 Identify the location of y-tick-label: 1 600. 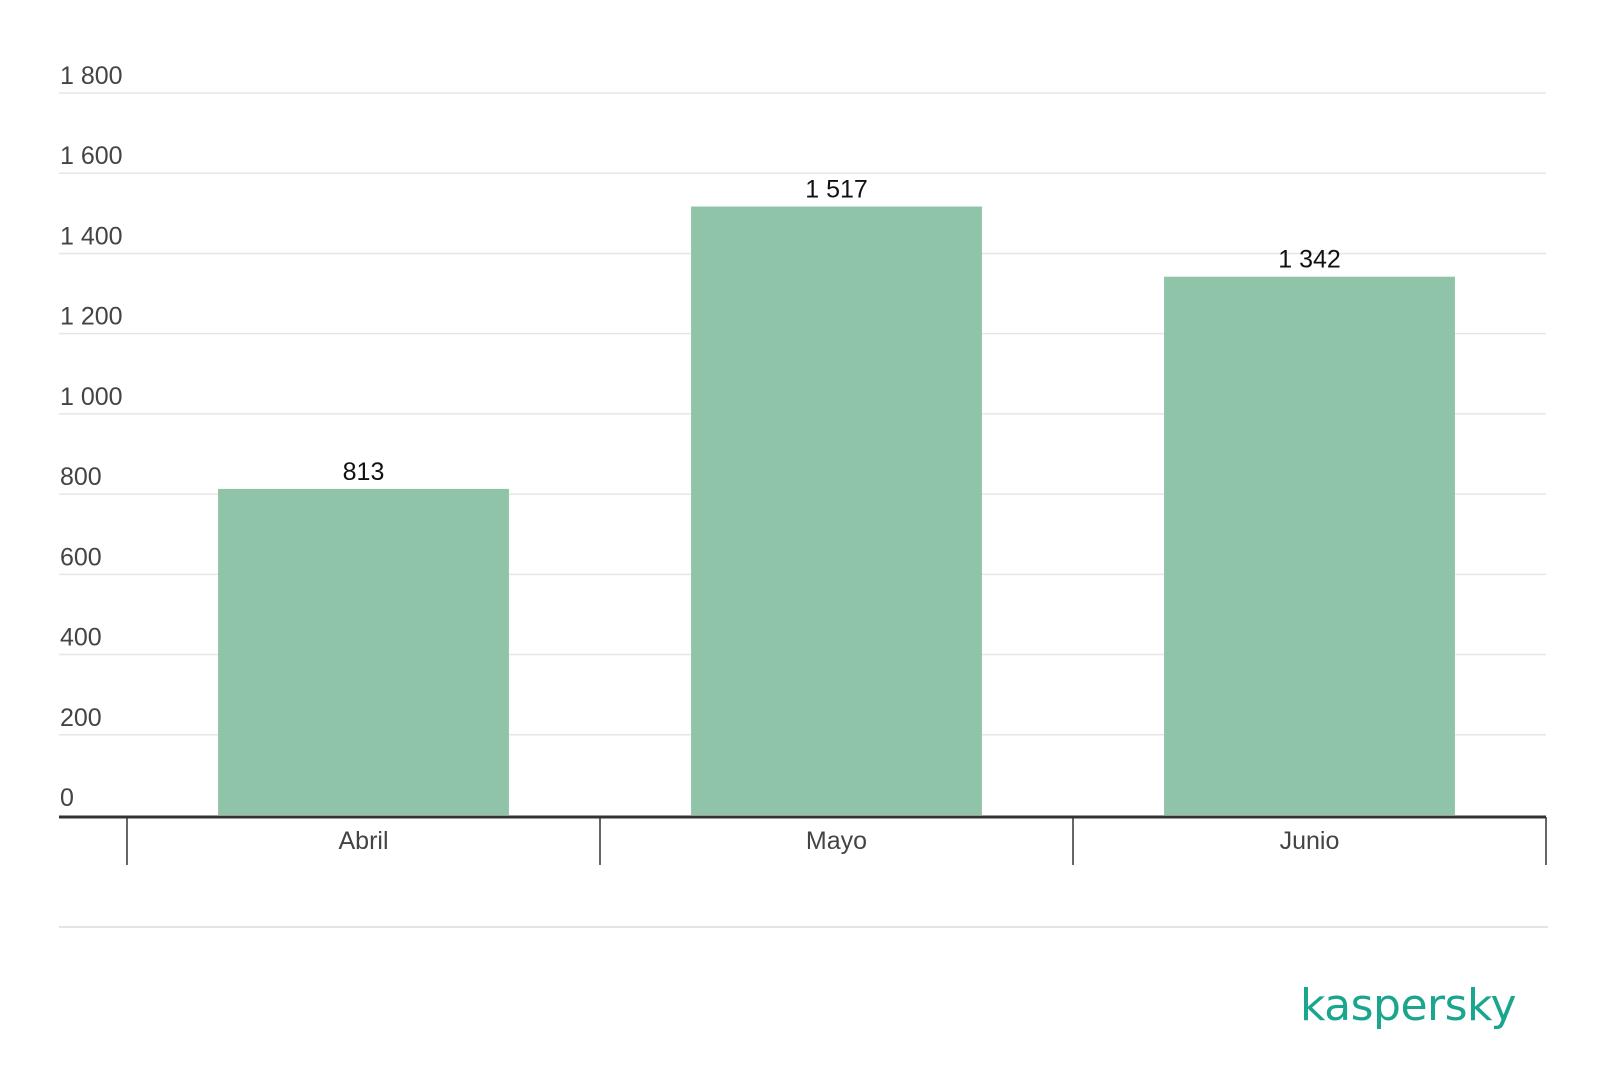
(91, 156).